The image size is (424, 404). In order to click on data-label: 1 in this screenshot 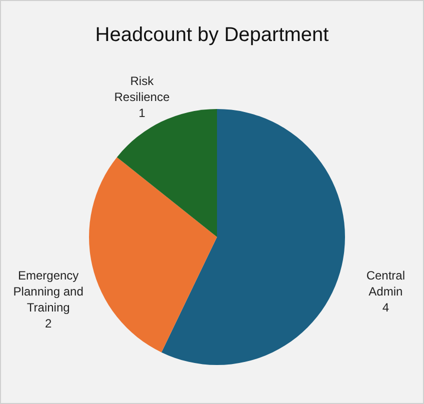, I will do `click(142, 113)`.